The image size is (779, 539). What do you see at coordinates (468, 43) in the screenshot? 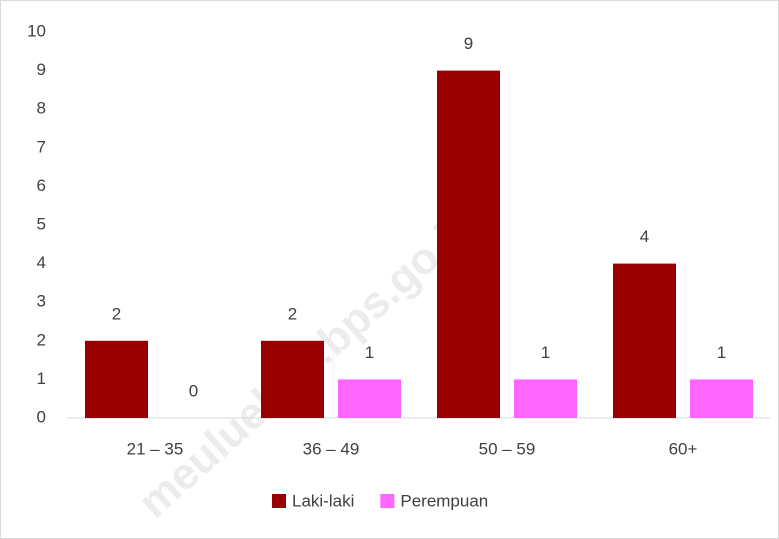
I see `data-label: 9` at bounding box center [468, 43].